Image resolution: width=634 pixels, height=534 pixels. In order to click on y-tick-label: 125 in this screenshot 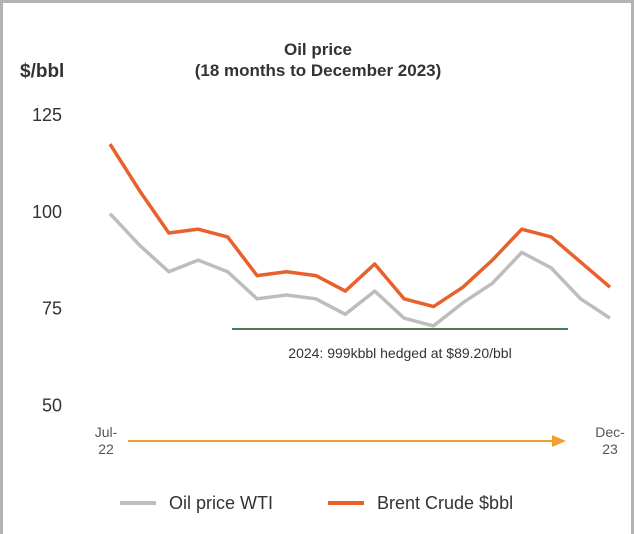, I will do `click(47, 115)`.